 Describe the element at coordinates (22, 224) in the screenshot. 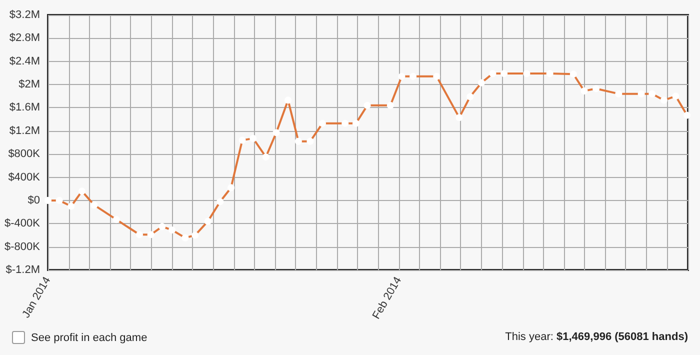

I see `y-tick-label: $-400K` at that location.